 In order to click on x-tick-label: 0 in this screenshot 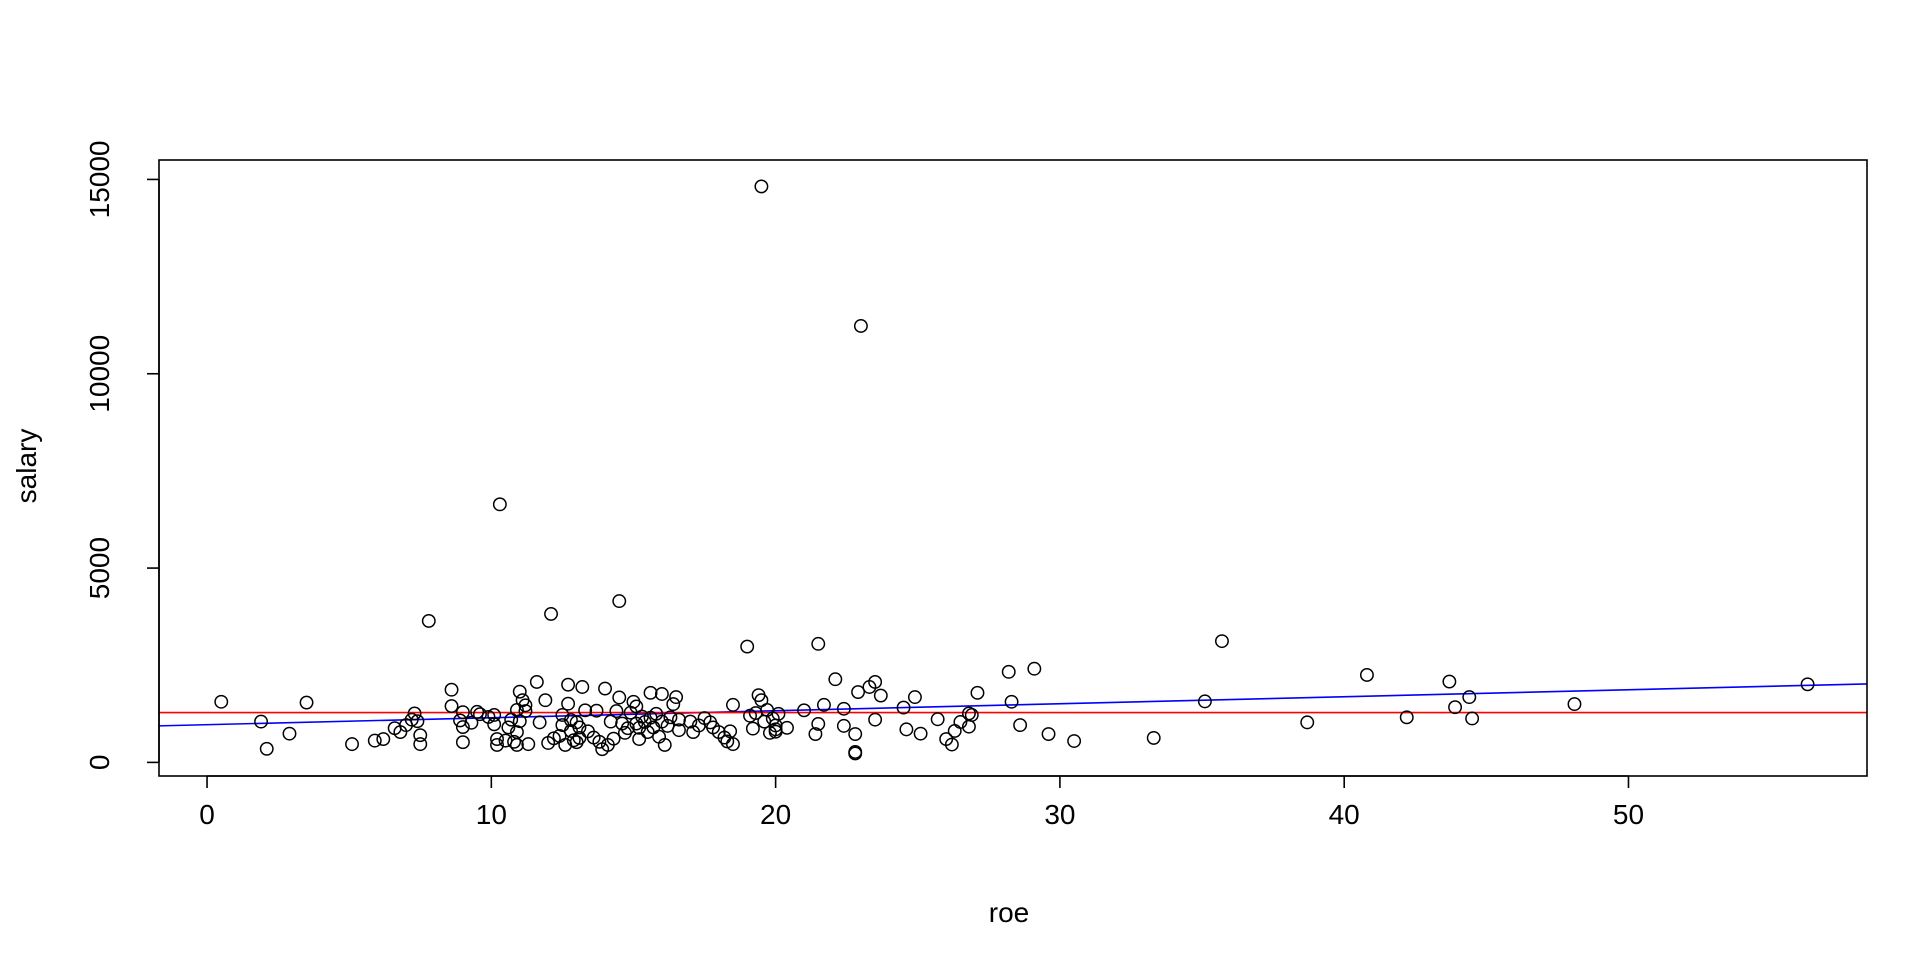, I will do `click(207, 814)`.